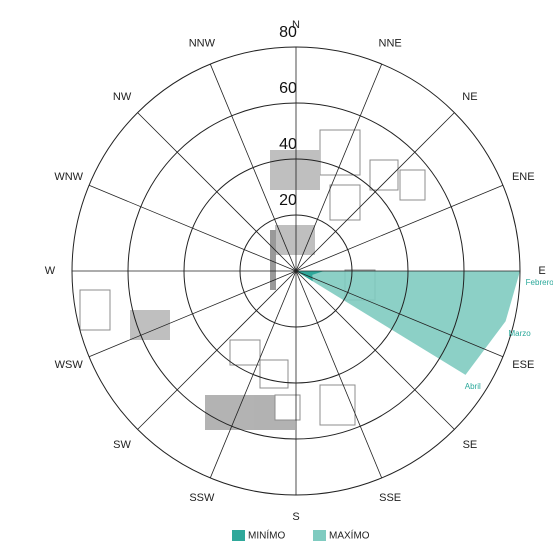  I want to click on r-tick-label: 60, so click(288, 88).